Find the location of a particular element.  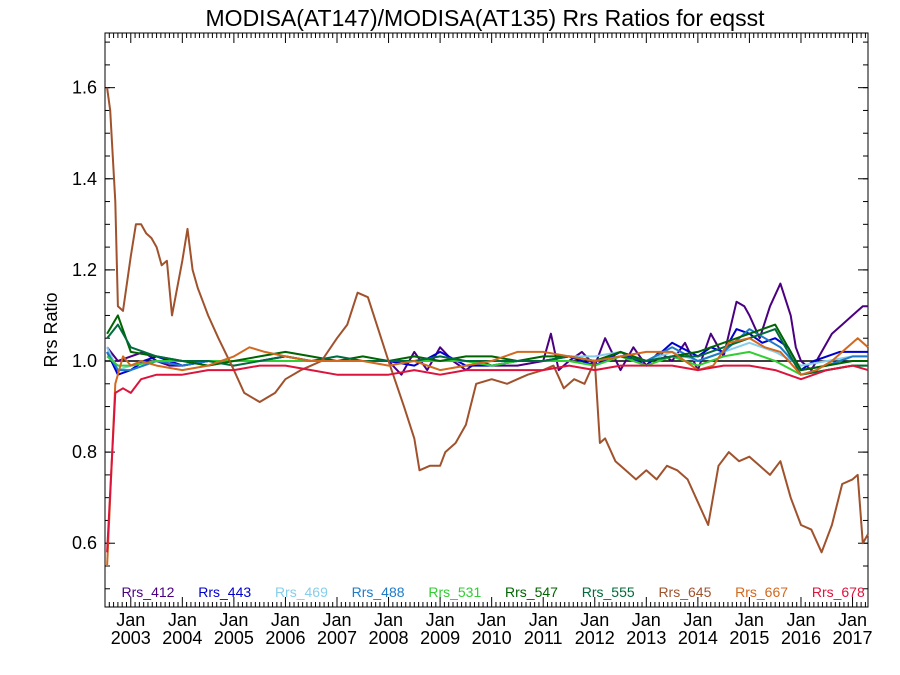

x-tick-label-year: 2007 is located at coordinates (337, 638).